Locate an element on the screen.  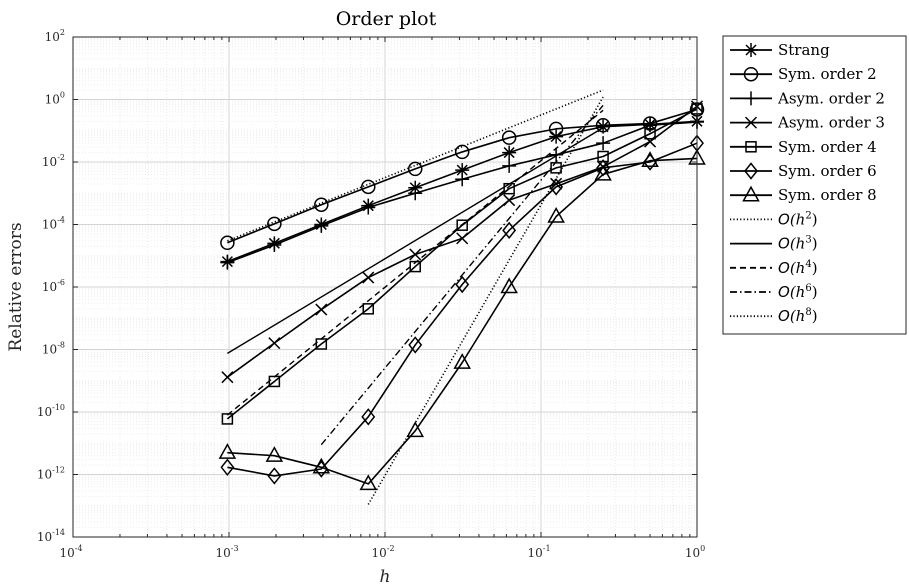
legend-entry: Asym. order 2 is located at coordinates (807, 98).